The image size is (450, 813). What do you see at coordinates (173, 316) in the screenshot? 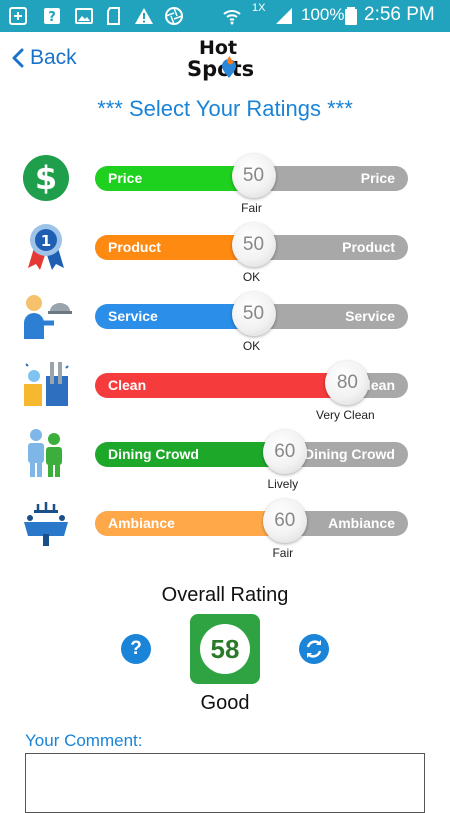
I see `service-slider-fill` at bounding box center [173, 316].